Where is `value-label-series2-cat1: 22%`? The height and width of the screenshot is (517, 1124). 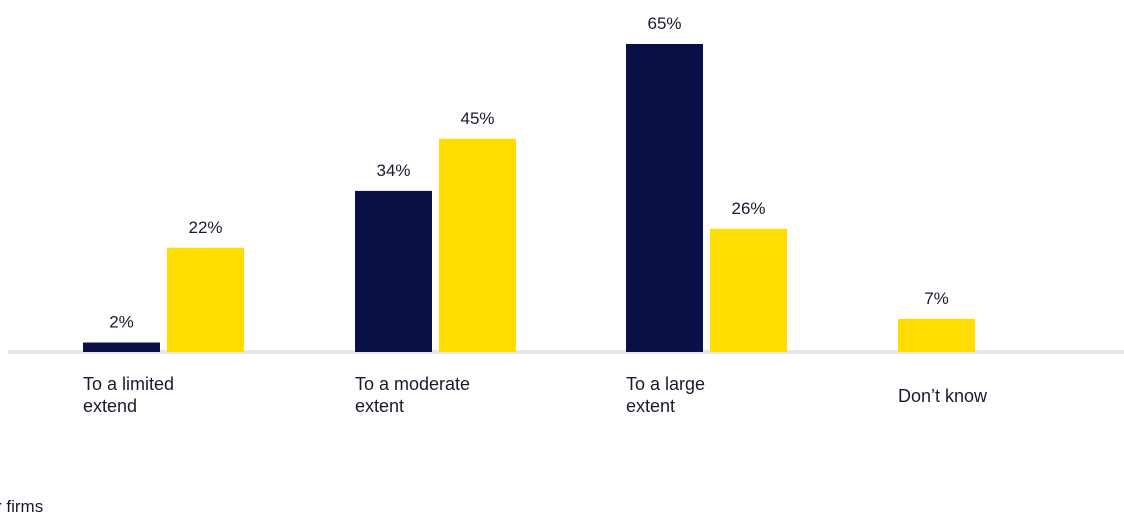 value-label-series2-cat1: 22% is located at coordinates (205, 227).